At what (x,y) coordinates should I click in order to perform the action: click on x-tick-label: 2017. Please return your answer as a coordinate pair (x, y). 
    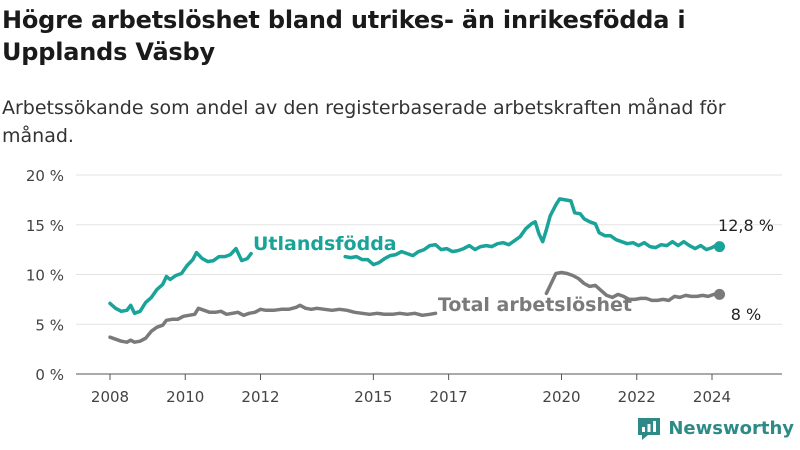
    Looking at the image, I should click on (449, 397).